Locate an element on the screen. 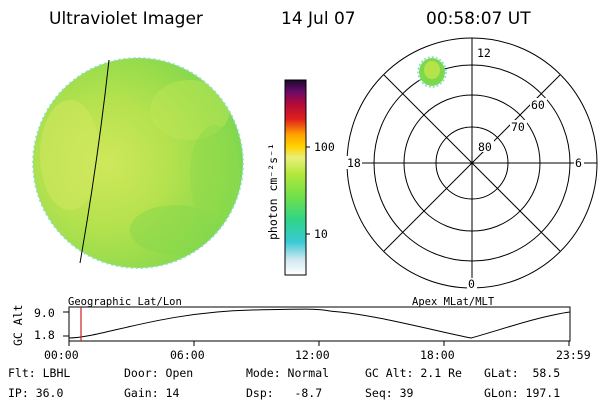 Image resolution: width=600 pixels, height=405 pixels. status-gain: Gain: 14 is located at coordinates (151, 393).